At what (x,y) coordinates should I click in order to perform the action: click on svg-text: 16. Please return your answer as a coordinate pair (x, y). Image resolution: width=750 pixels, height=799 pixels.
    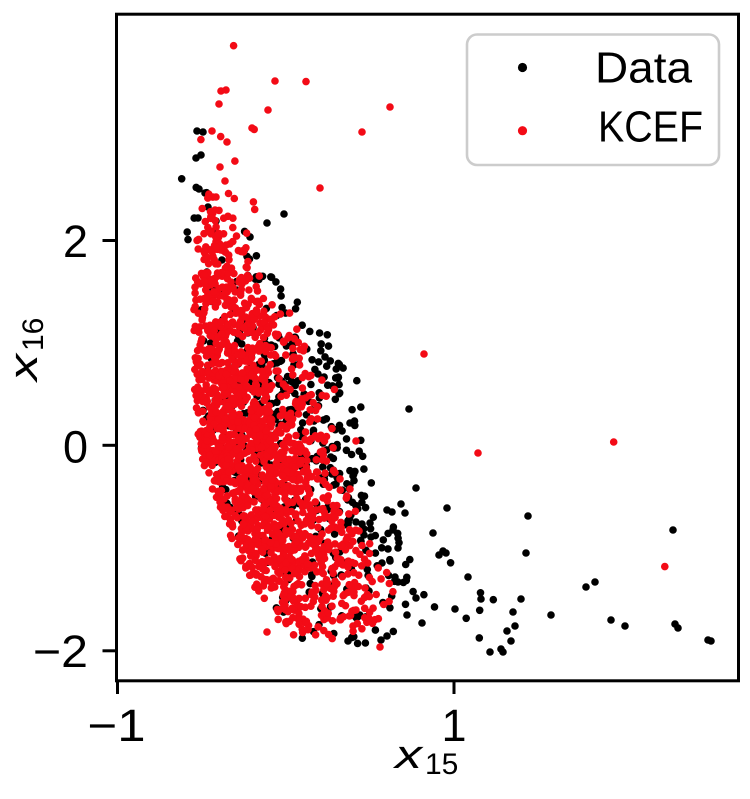
    Looking at the image, I should click on (33, 334).